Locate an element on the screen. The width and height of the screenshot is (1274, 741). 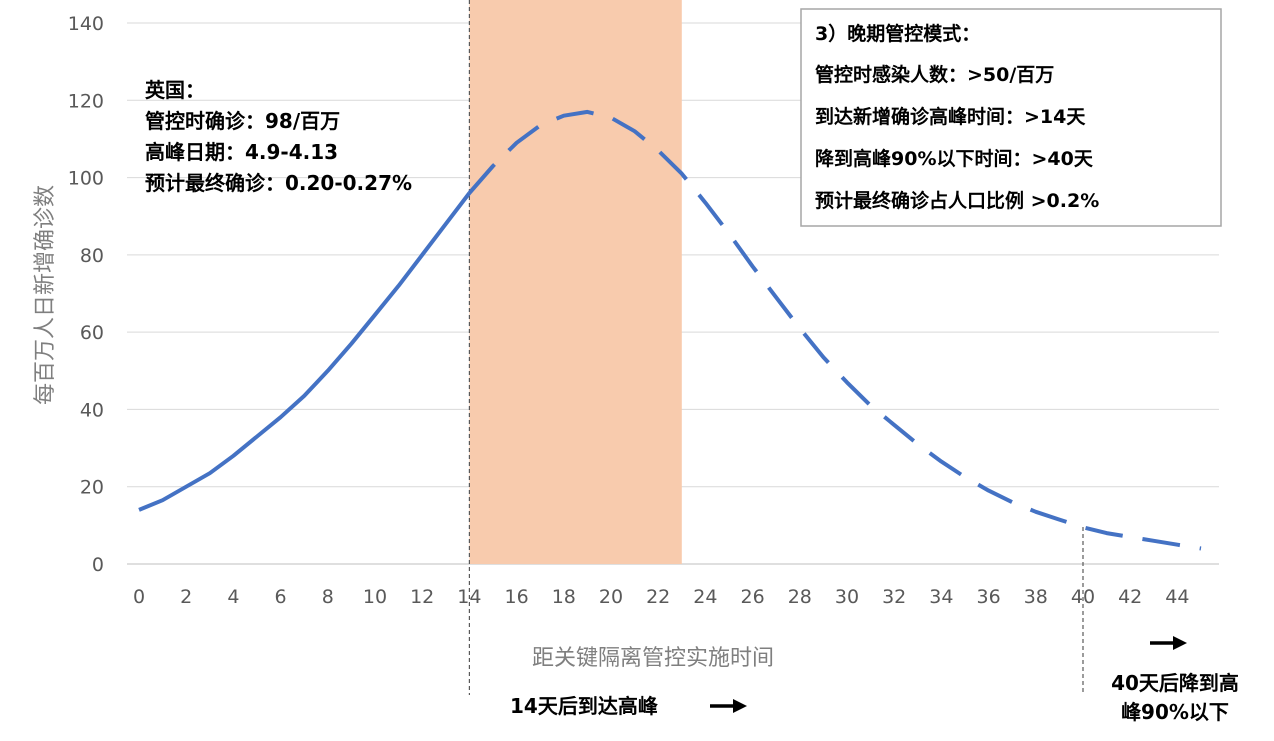
series-line-solid is located at coordinates (304, 351).